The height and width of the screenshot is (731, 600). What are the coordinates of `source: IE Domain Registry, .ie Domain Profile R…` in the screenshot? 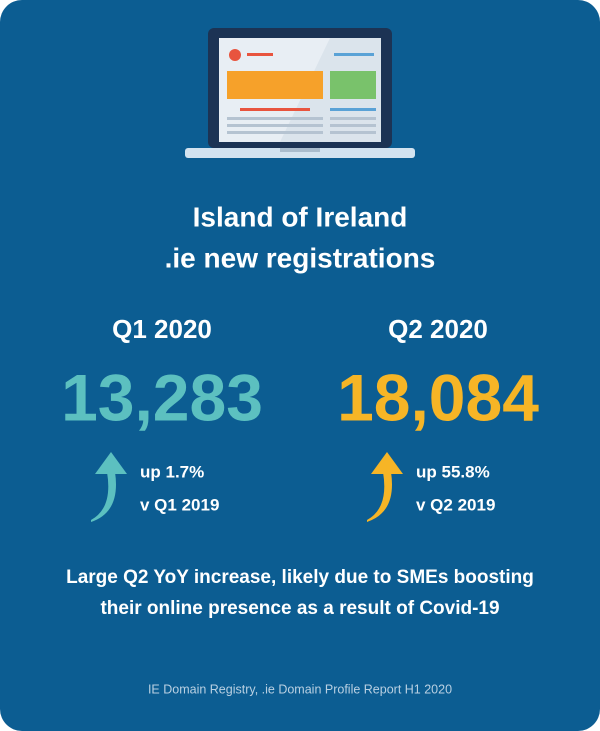 It's located at (300, 689).